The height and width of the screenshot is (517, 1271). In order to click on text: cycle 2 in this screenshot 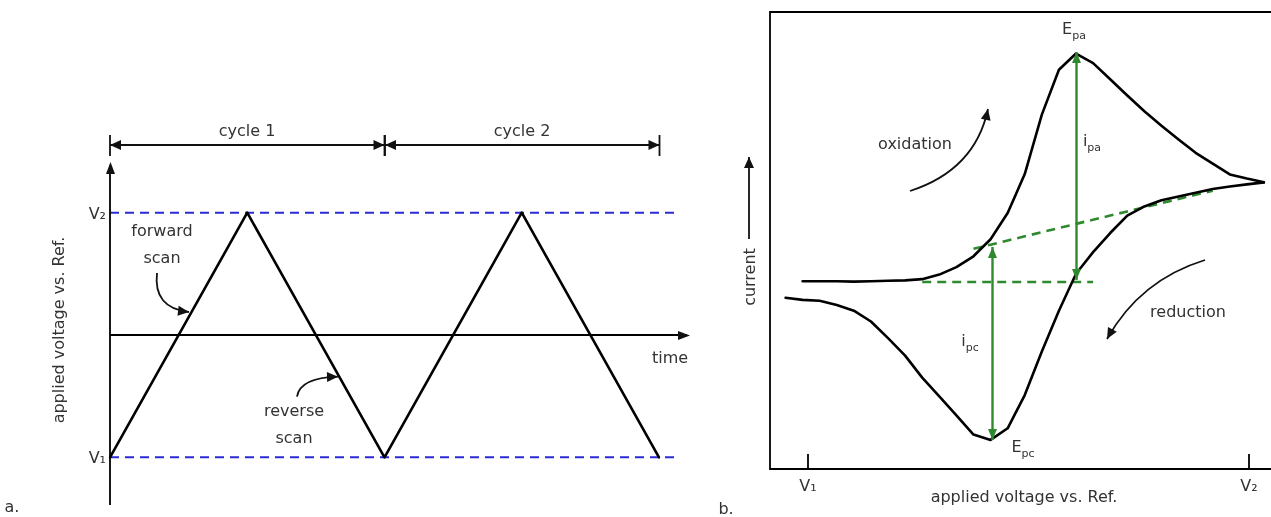, I will do `click(522, 130)`.